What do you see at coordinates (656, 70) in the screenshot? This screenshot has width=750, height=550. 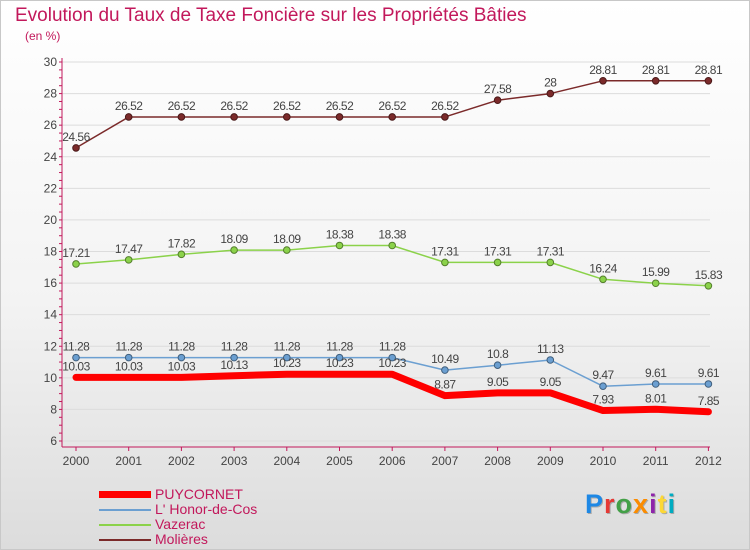 I see `data-label: 28.81` at bounding box center [656, 70].